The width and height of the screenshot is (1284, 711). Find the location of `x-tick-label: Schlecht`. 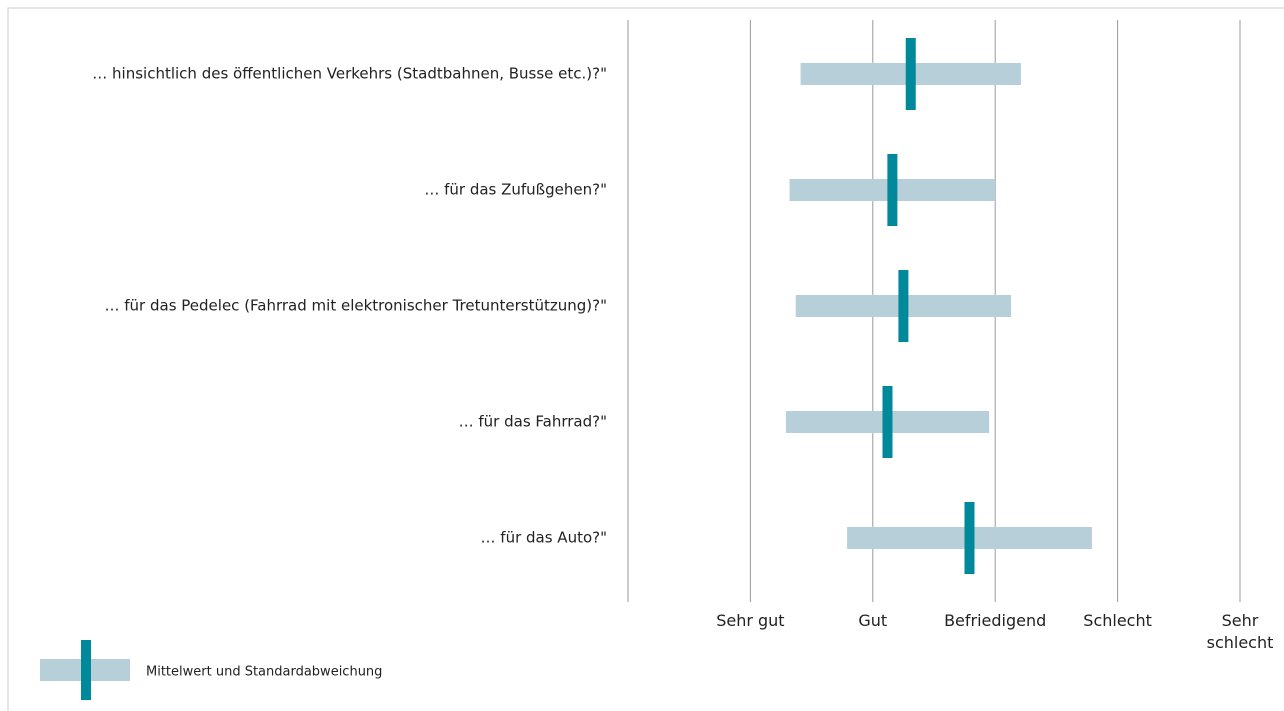

x-tick-label: Schlecht is located at coordinates (1117, 620).